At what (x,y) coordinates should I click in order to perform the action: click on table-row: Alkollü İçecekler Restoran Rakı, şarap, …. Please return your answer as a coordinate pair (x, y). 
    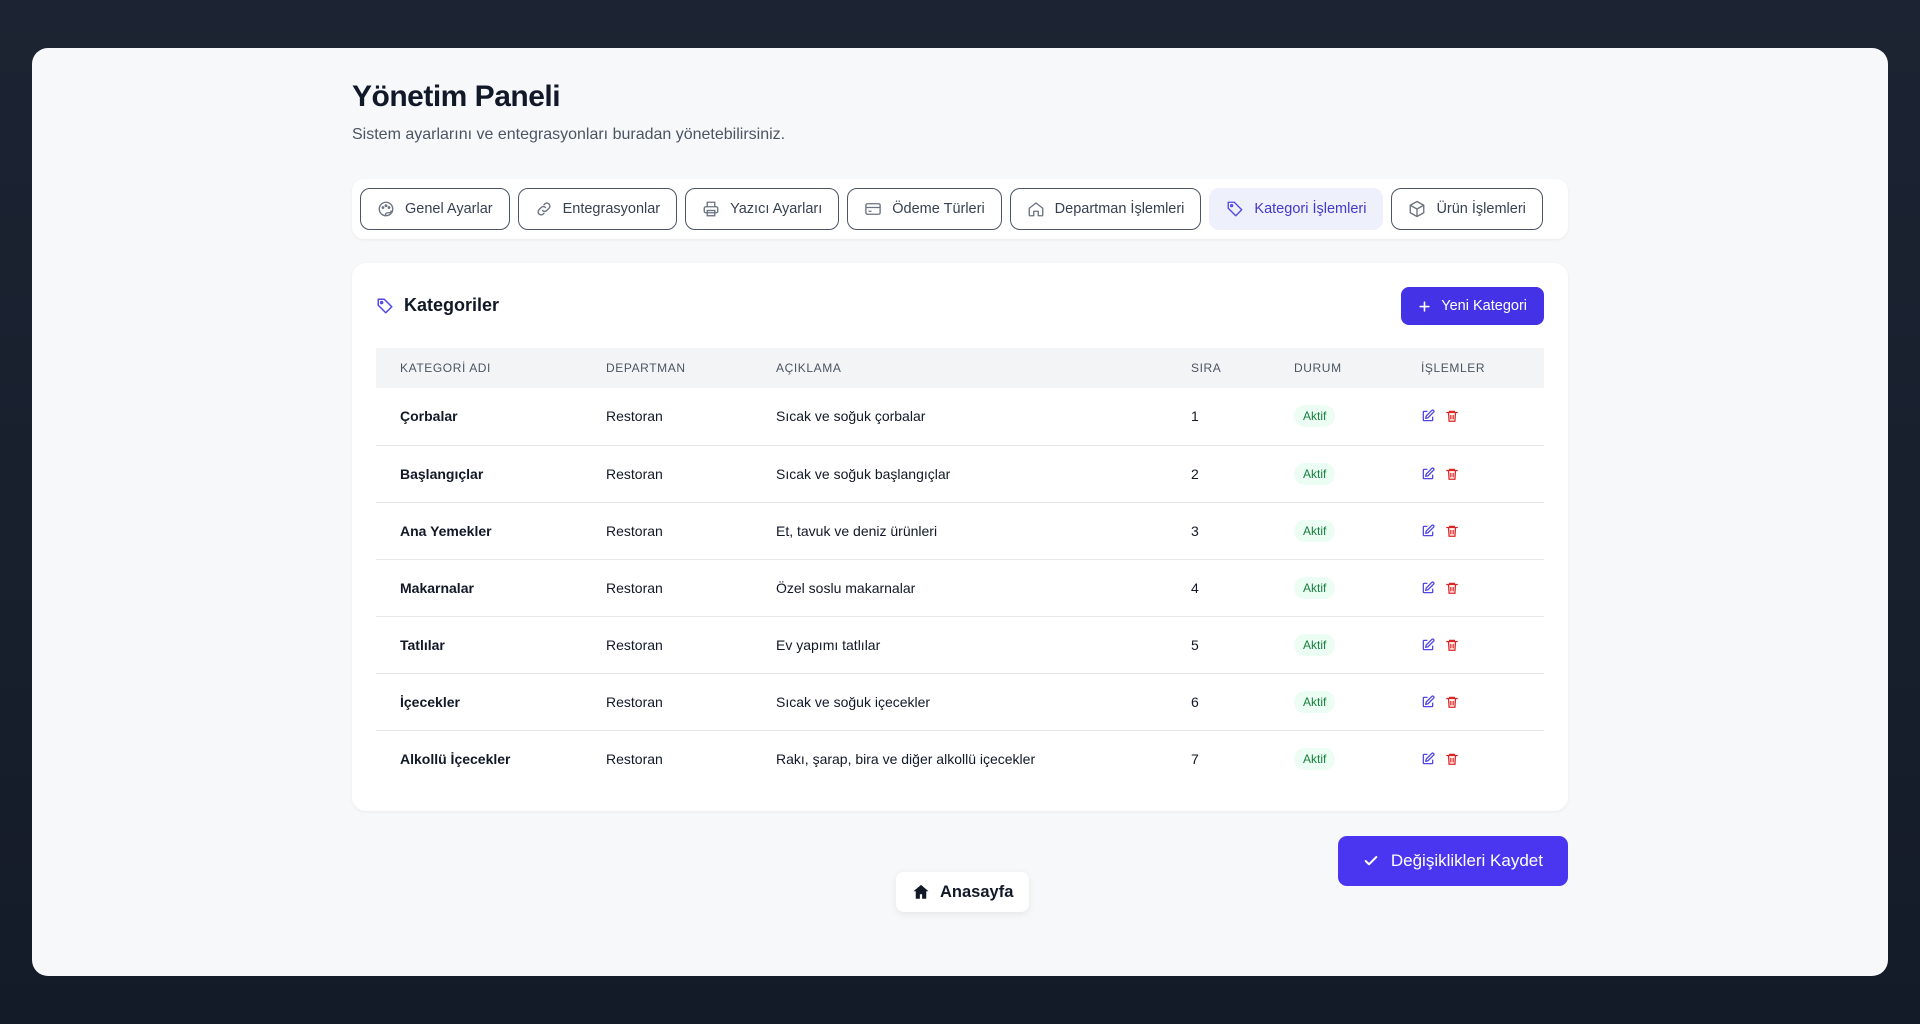
    Looking at the image, I should click on (960, 758).